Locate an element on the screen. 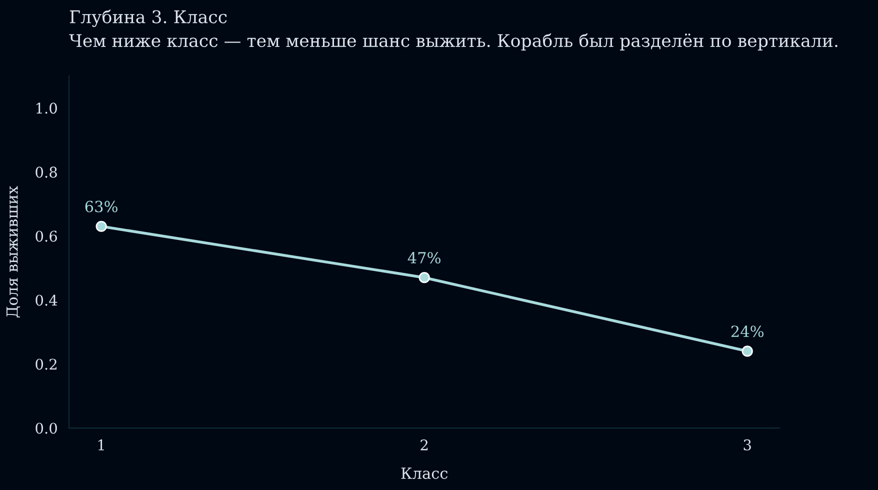 This screenshot has height=490, width=878. x-tick-label: 3 is located at coordinates (747, 444).